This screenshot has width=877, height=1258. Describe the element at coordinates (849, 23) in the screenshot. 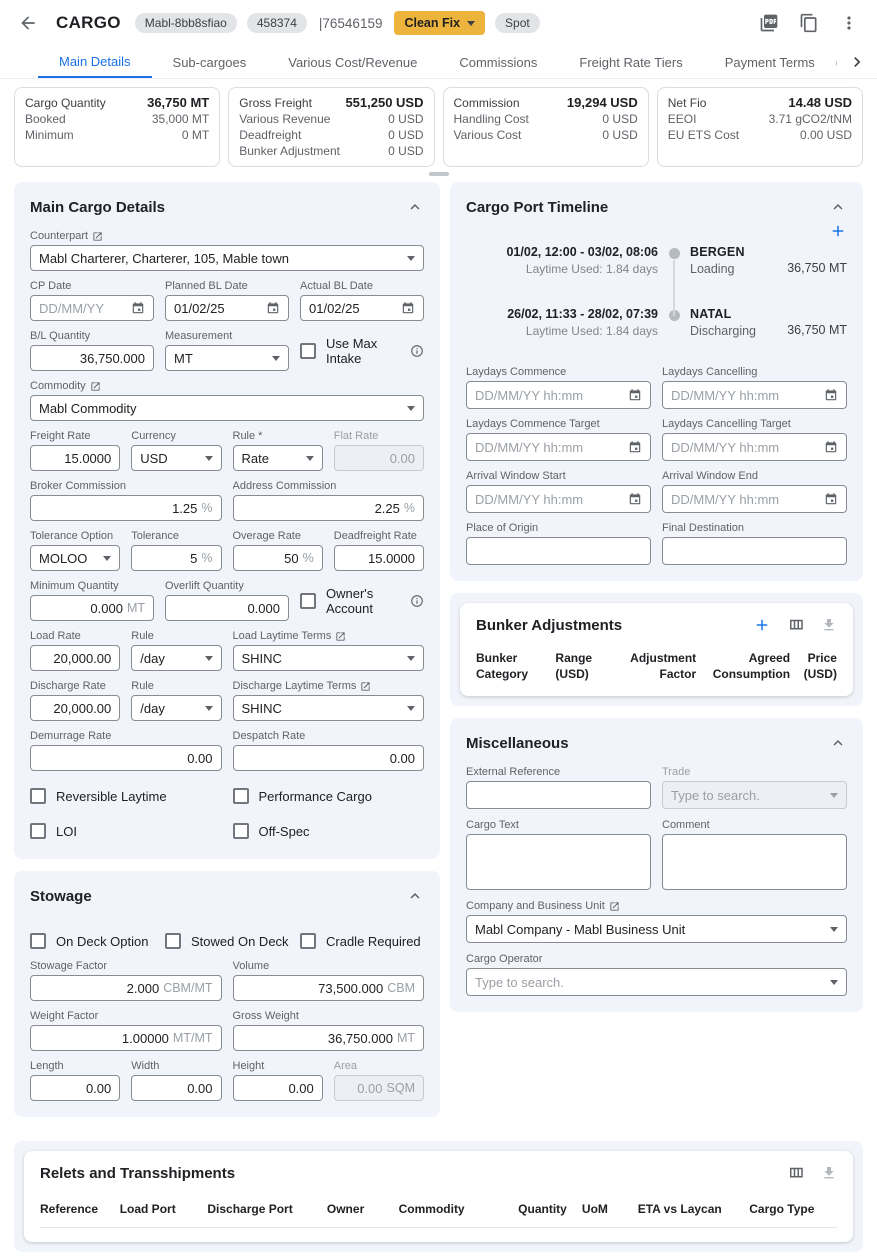

I see `kebab-menu-icon` at that location.